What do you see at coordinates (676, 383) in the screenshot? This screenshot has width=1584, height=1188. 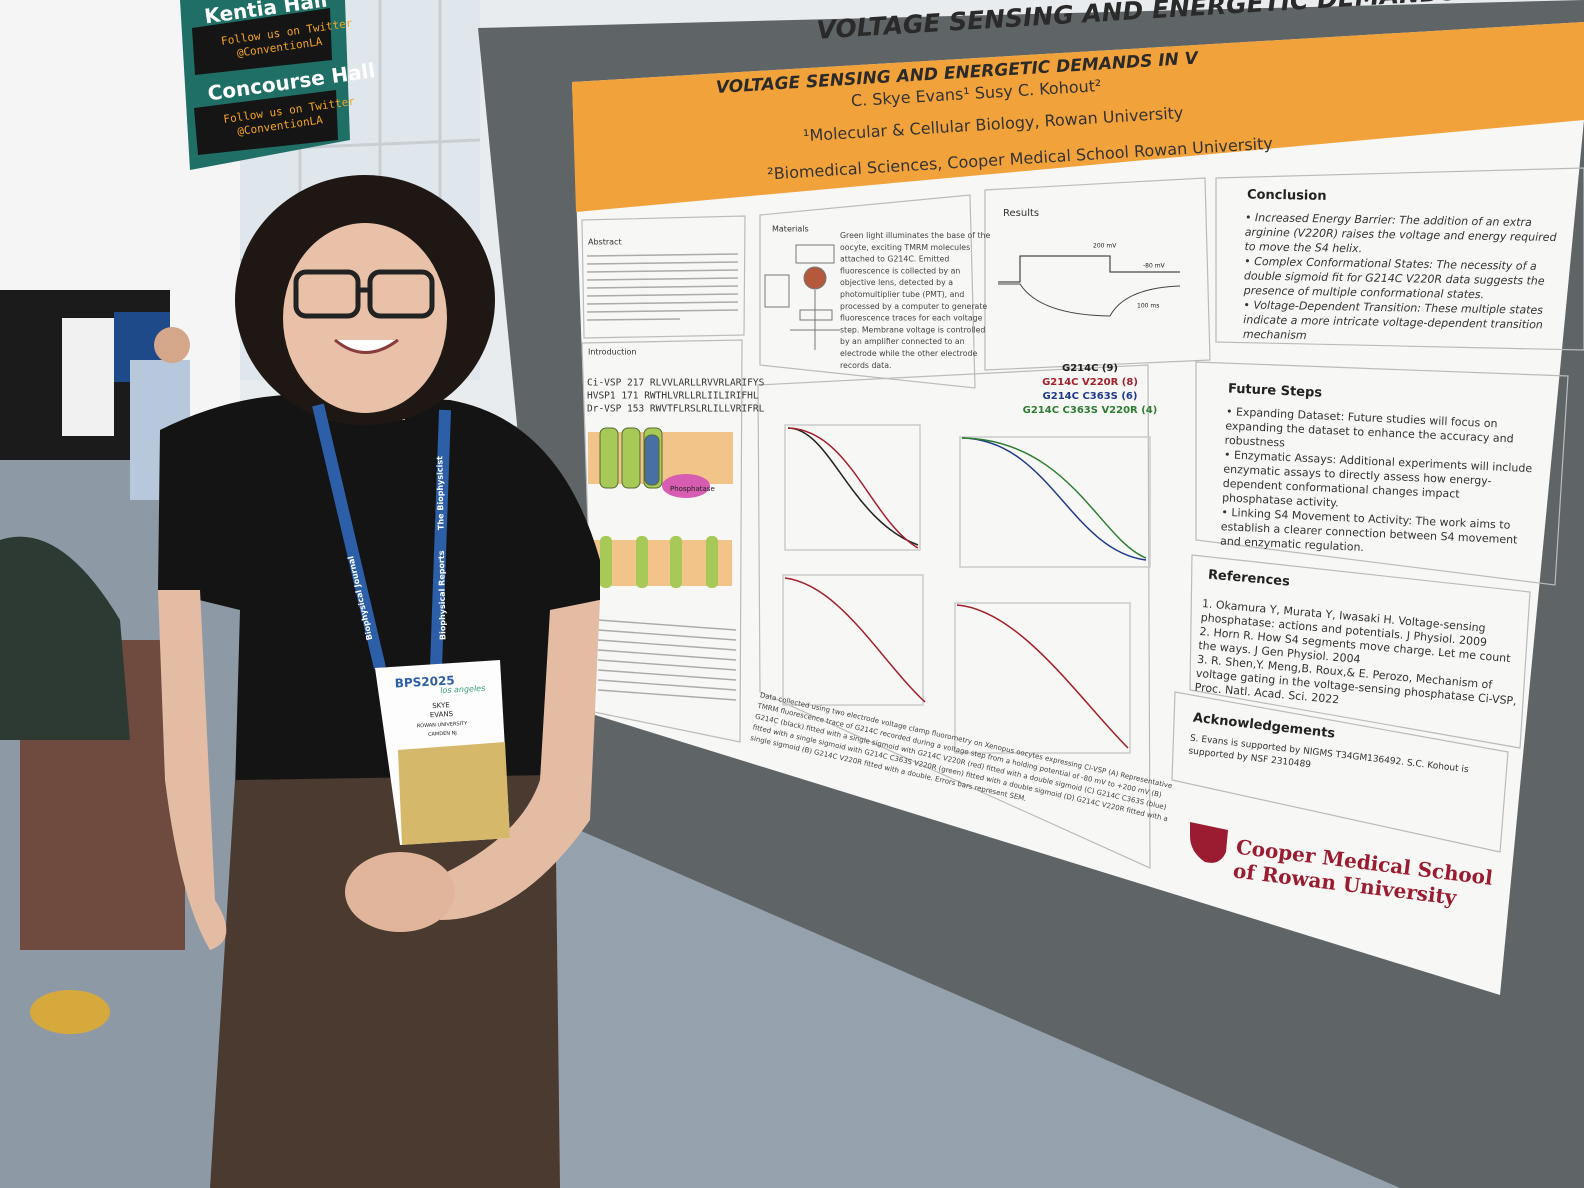 I see `sequence: Ci-VSP 217 RLVVLARLLRVVRLARIFYS` at bounding box center [676, 383].